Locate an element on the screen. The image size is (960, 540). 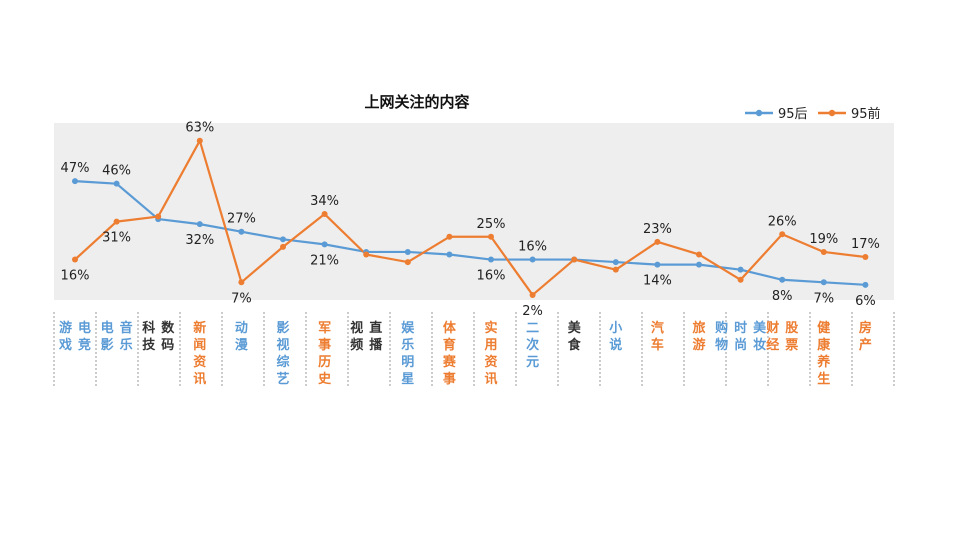
chart-title: 上网关注的内容 is located at coordinates (416, 102).